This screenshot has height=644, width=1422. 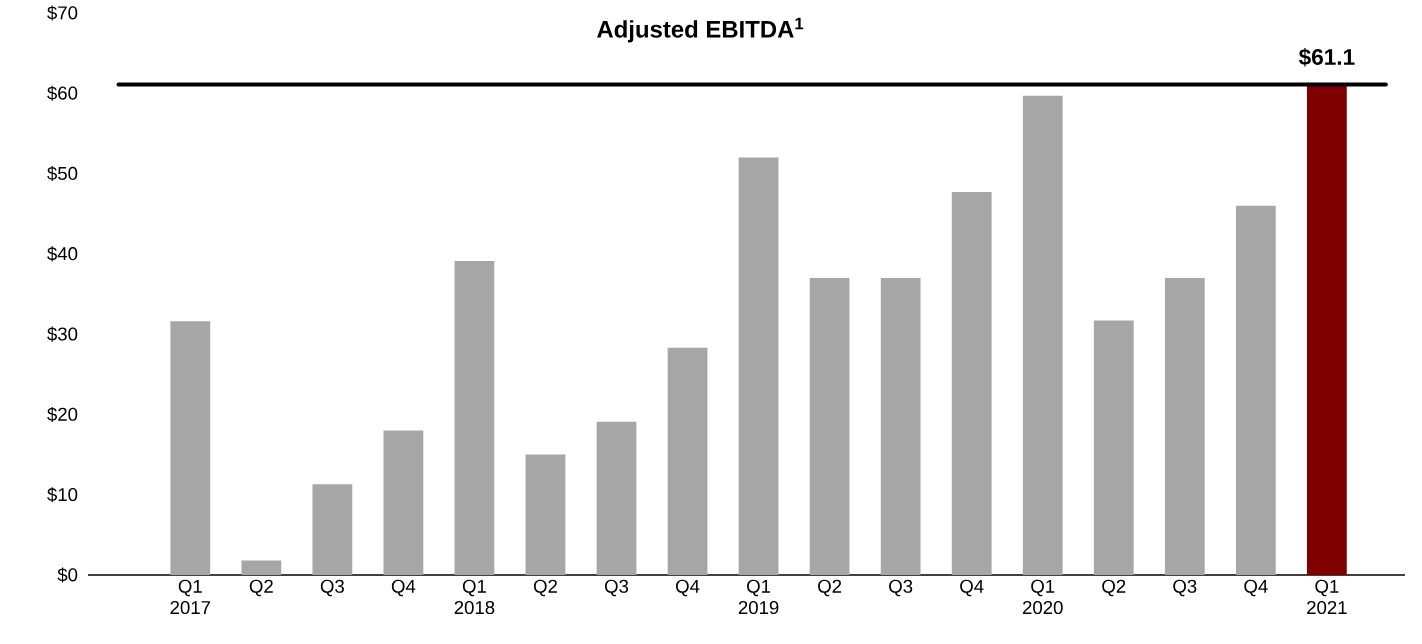 I want to click on x-tick-label: Q1 2021, so click(x=1327, y=597).